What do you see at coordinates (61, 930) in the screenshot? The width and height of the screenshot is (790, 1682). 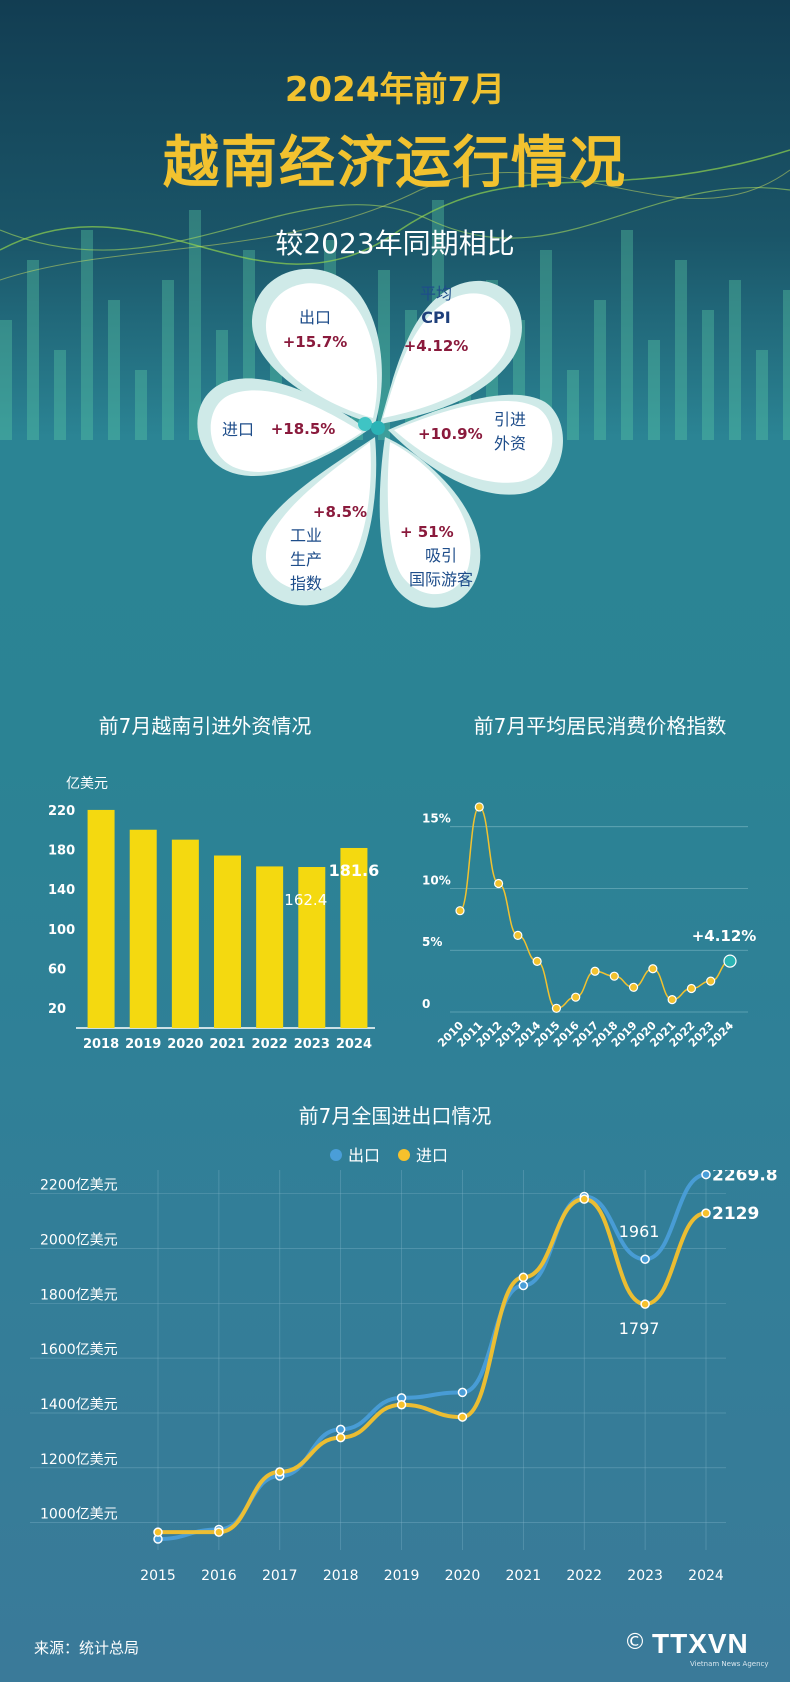 I see `fdi-y-tick: 100` at bounding box center [61, 930].